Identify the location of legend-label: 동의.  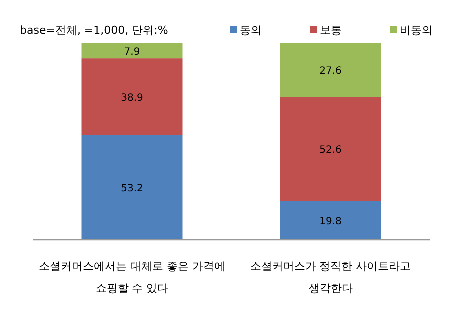
(251, 30).